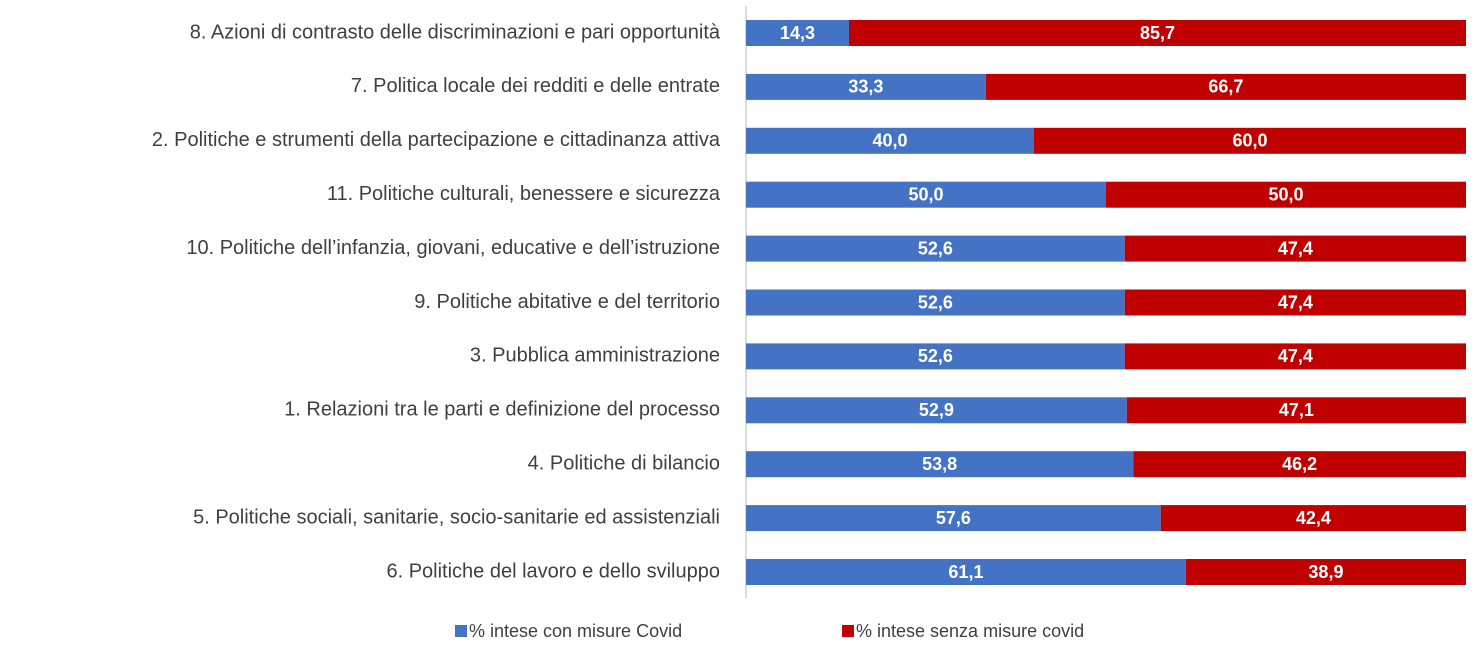  What do you see at coordinates (567, 302) in the screenshot?
I see `y-tick-label: 9. Politiche abitative e del territorio` at bounding box center [567, 302].